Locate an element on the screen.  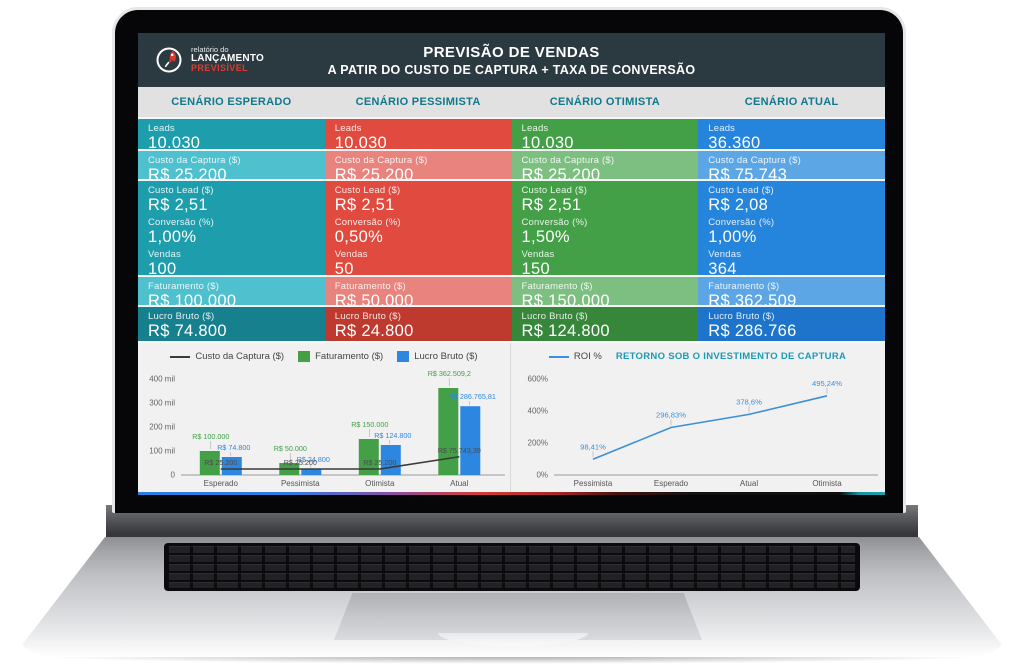
line-swatch-icon is located at coordinates (180, 356).